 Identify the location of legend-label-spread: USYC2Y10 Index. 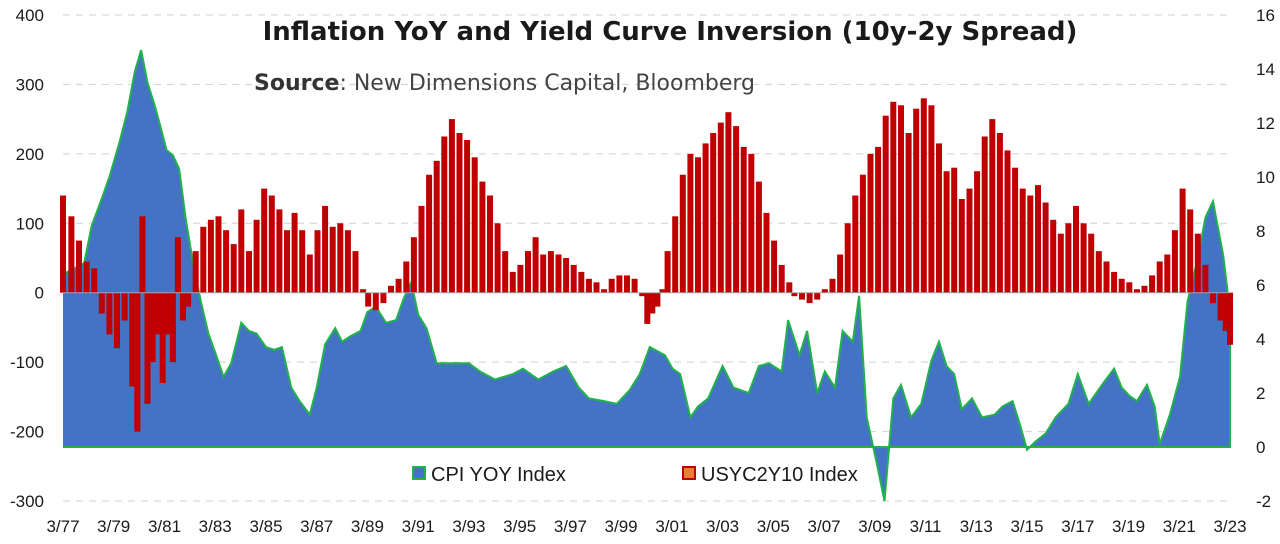
(779, 475).